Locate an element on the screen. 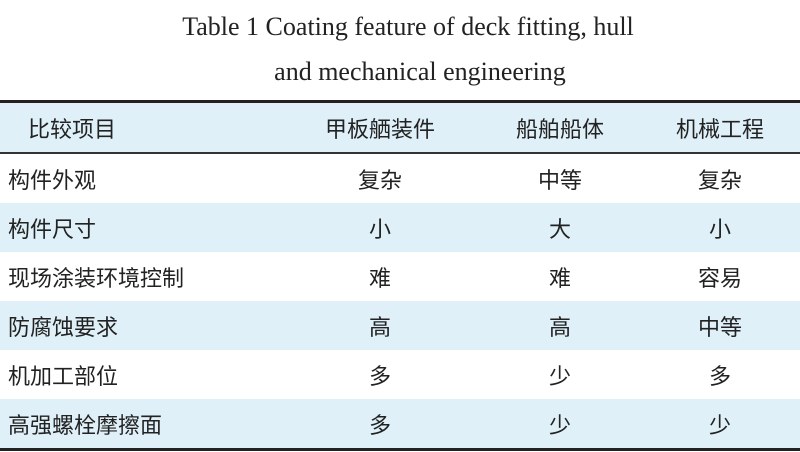  table-row: 构件外观 复杂 中等 复杂 is located at coordinates (400, 178).